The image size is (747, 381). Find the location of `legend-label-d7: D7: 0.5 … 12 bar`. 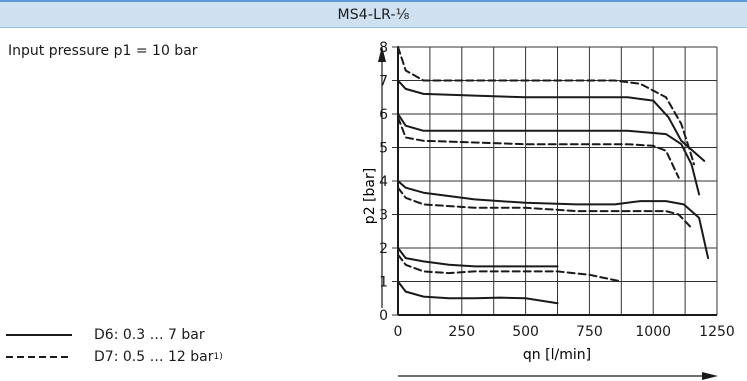

legend-label-d7: D7: 0.5 … 12 bar is located at coordinates (154, 357).